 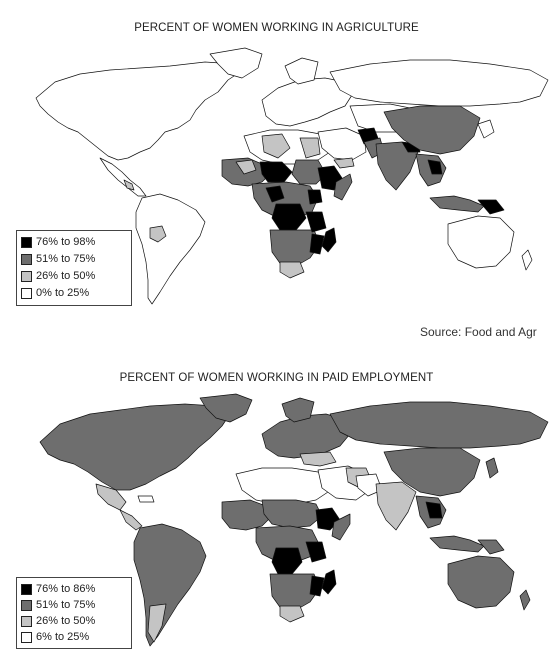 What do you see at coordinates (434, 510) in the screenshot?
I see `region-indochina-black` at bounding box center [434, 510].